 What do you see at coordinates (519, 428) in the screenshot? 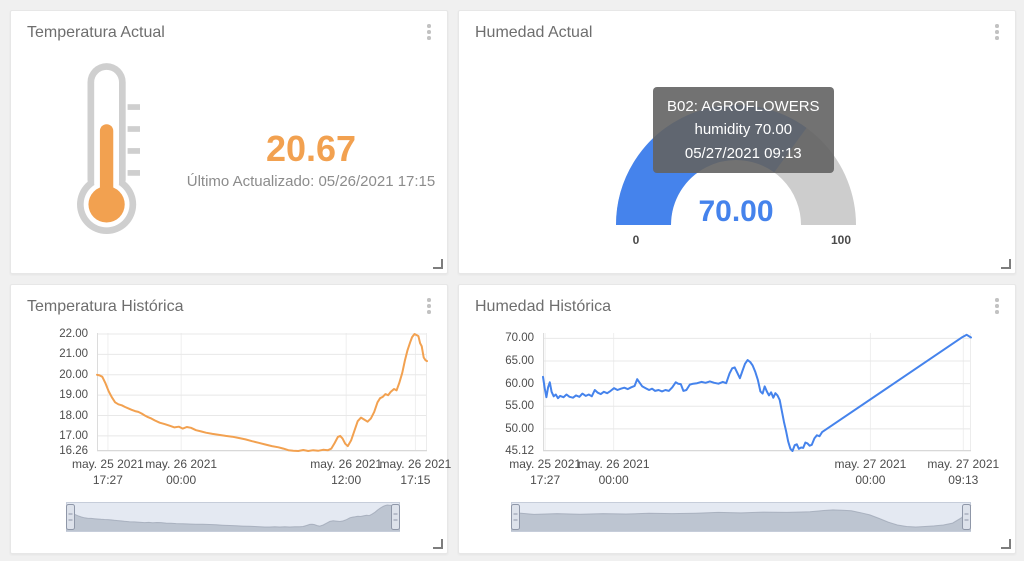
I see `y-axis-tick-label: 50.00` at bounding box center [519, 428].